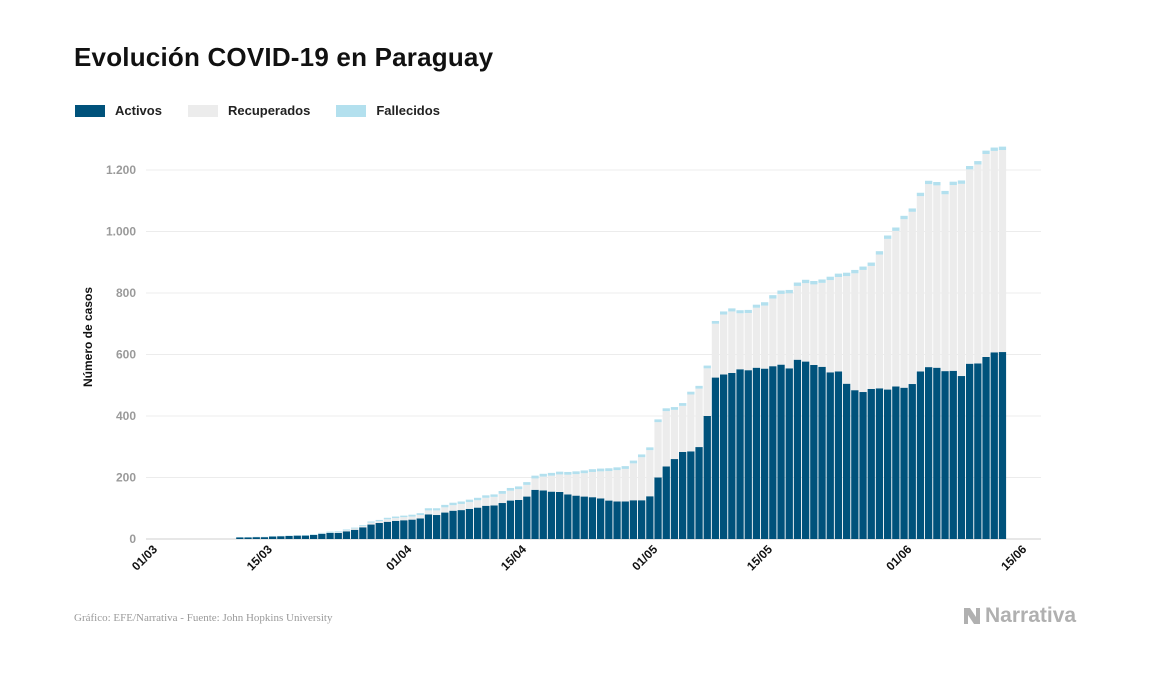  Describe the element at coordinates (202, 110) in the screenshot. I see `legend-swatch-recuperados` at that location.